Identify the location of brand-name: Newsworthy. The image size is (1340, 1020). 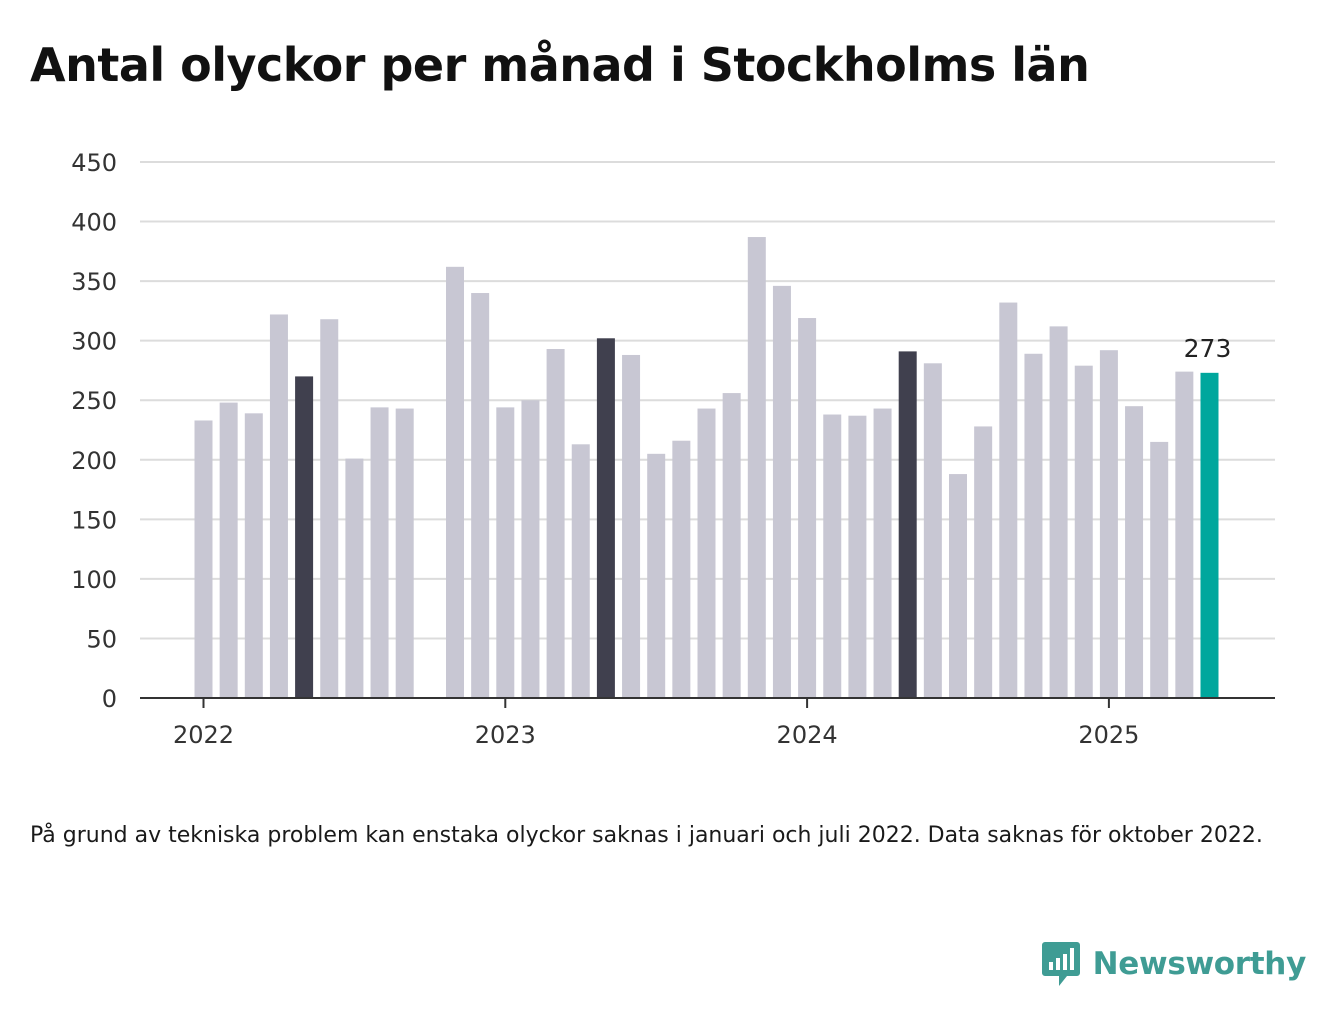
(1199, 964).